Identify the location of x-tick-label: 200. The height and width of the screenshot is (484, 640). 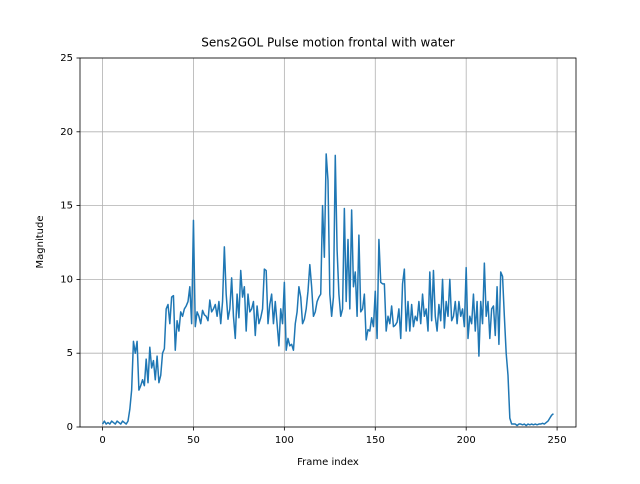
(466, 440).